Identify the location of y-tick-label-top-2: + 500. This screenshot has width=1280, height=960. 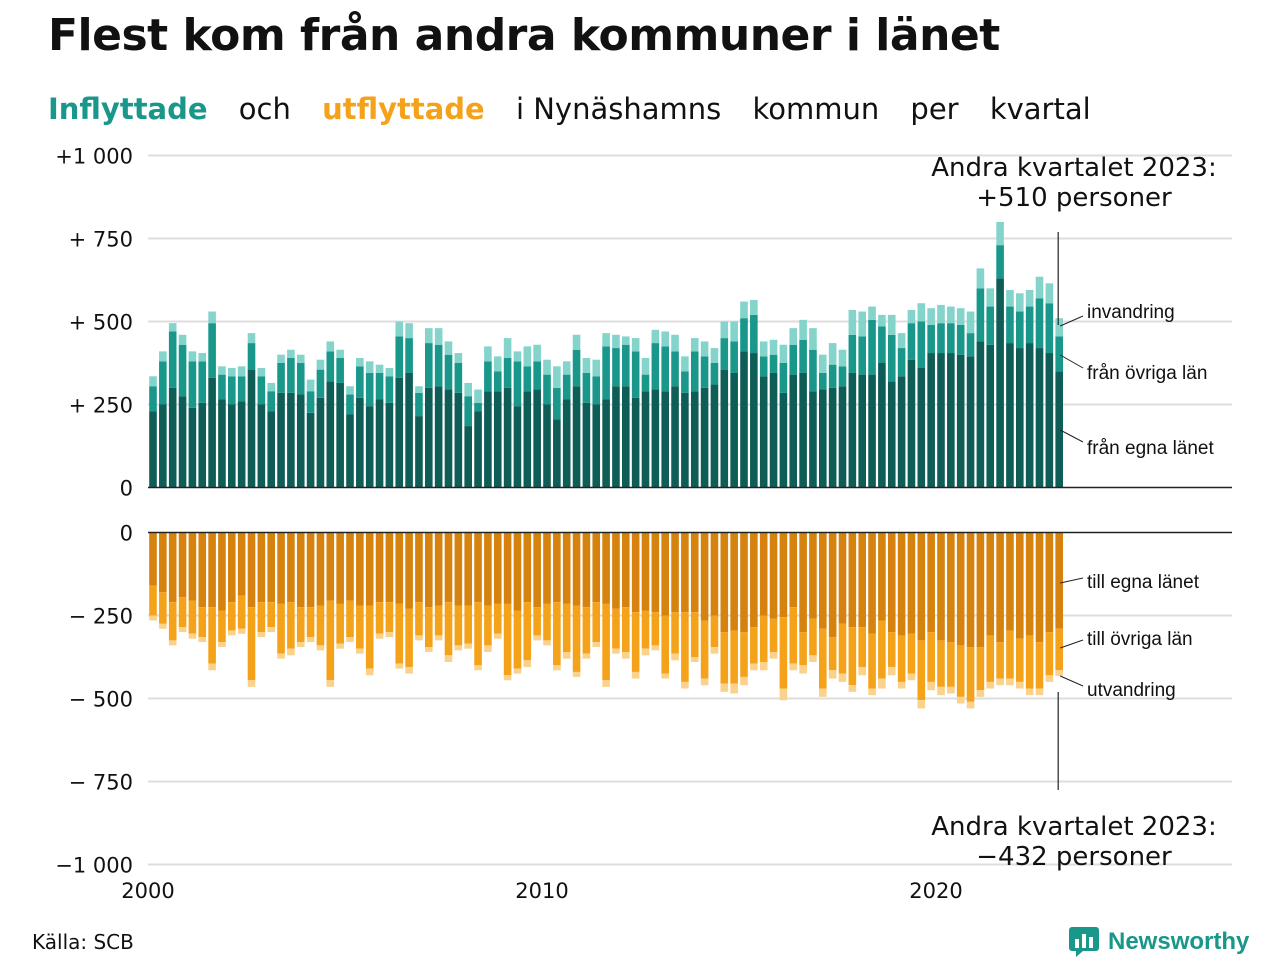
(101, 323).